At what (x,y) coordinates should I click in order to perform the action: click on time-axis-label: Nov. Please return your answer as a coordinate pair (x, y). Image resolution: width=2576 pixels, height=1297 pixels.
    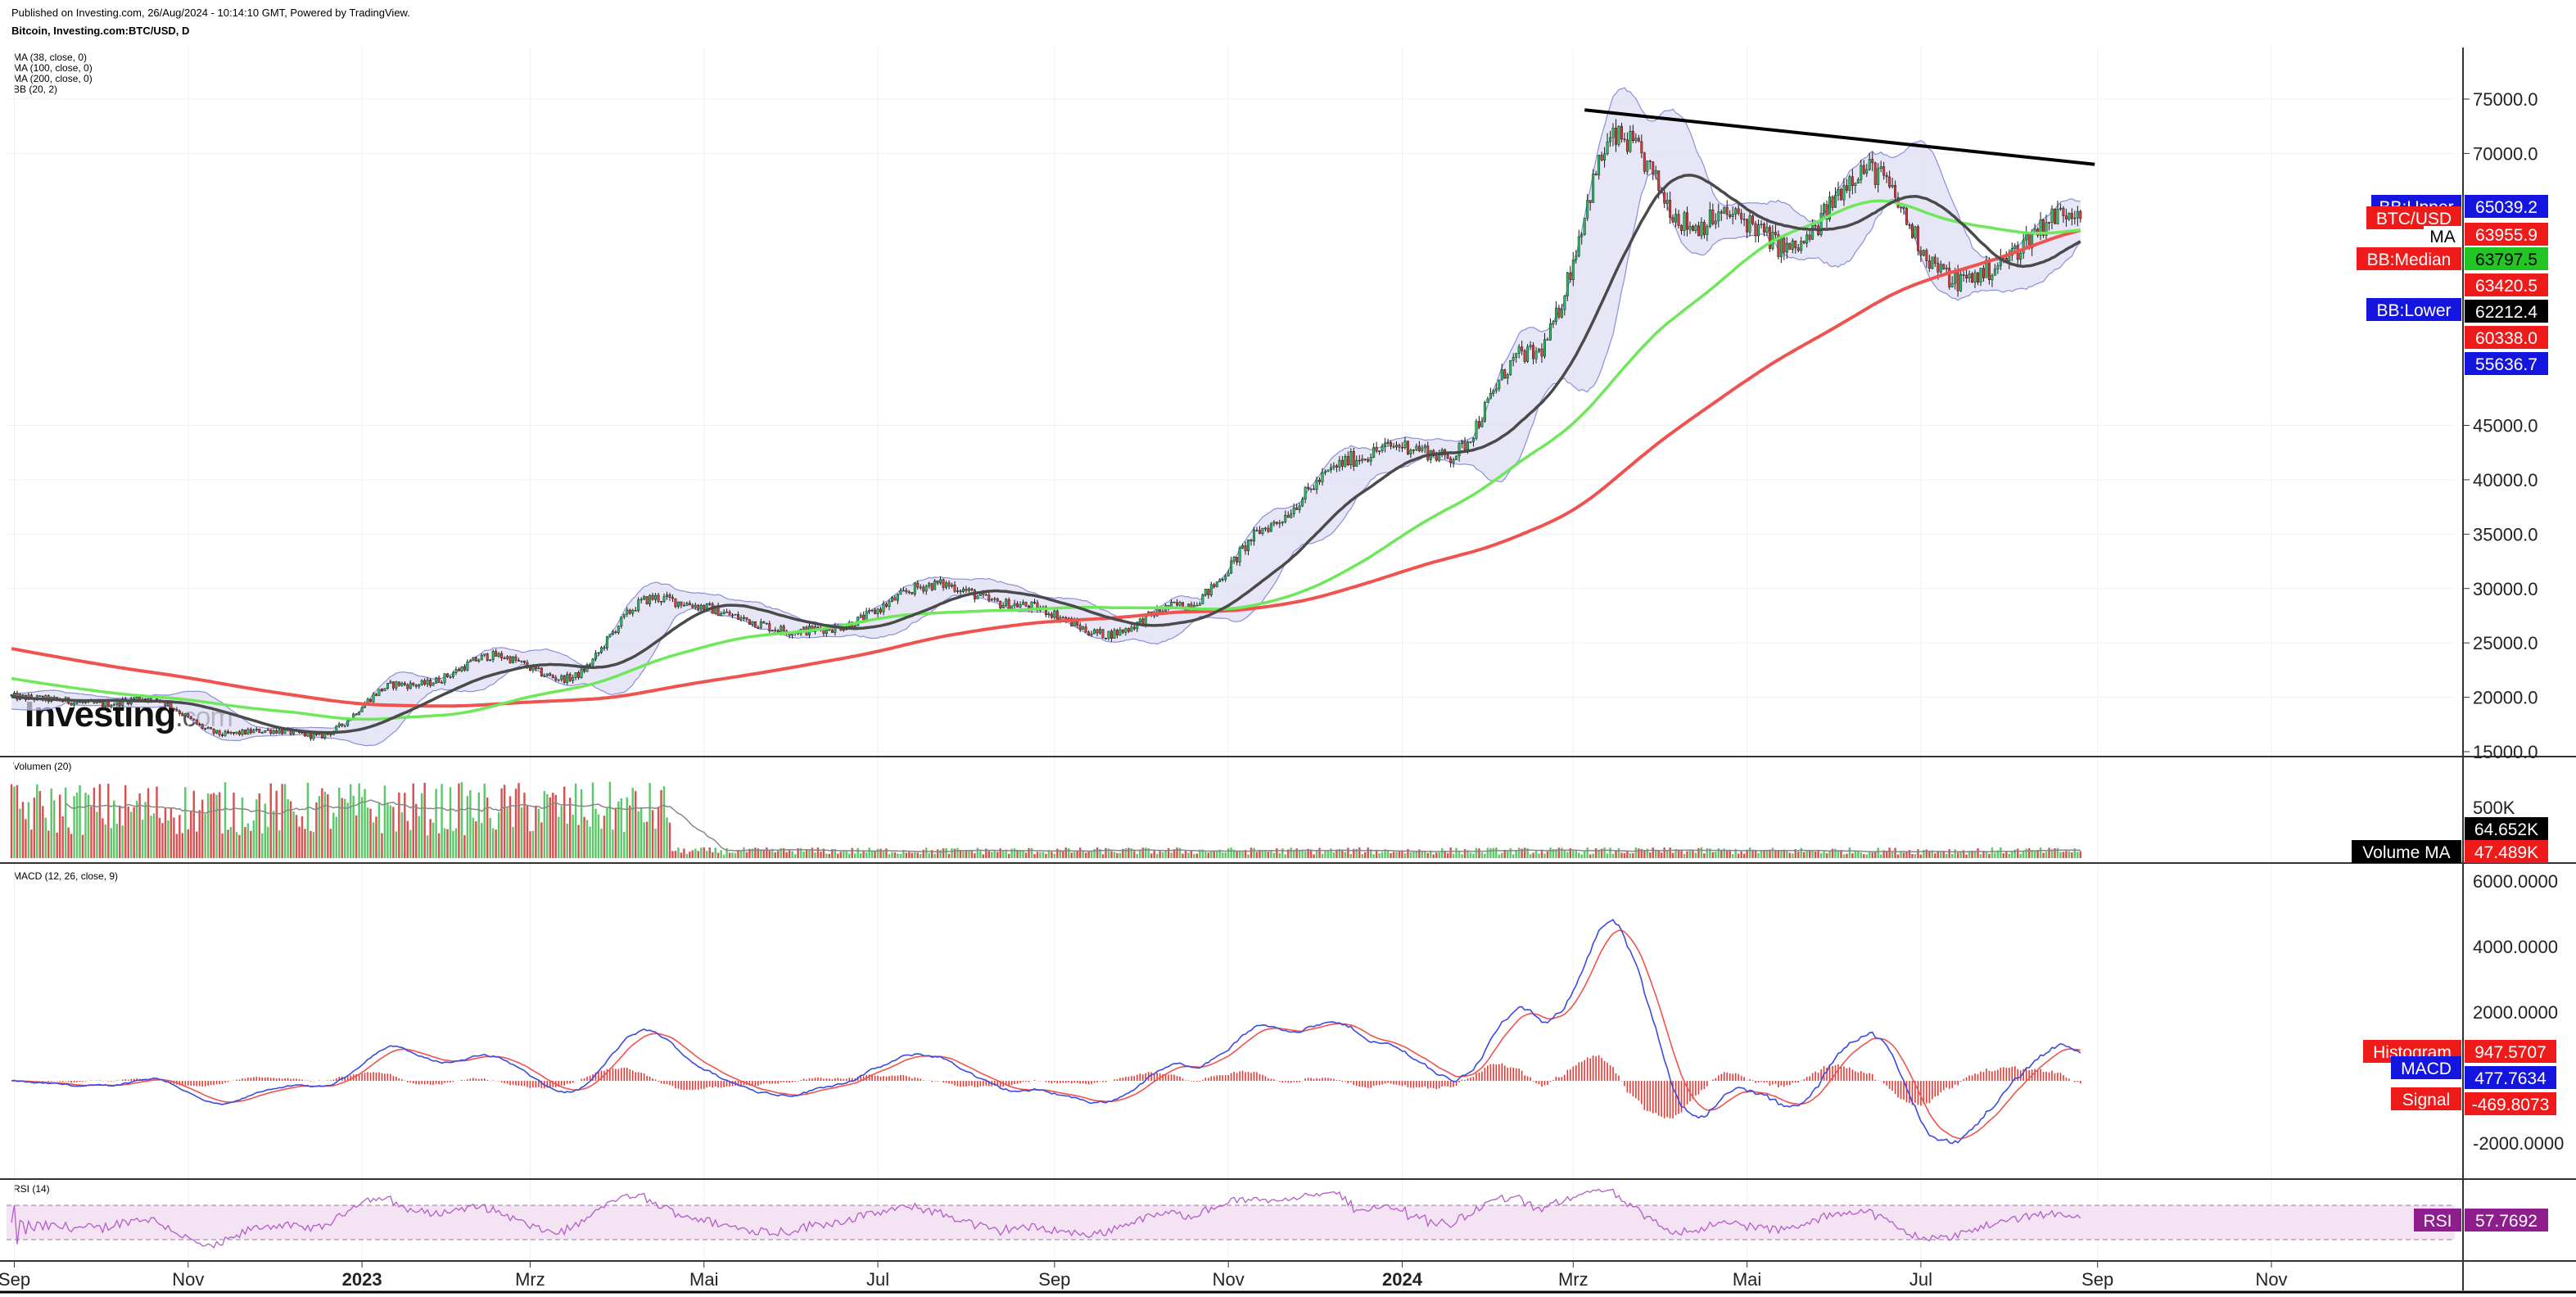
    Looking at the image, I should click on (188, 1279).